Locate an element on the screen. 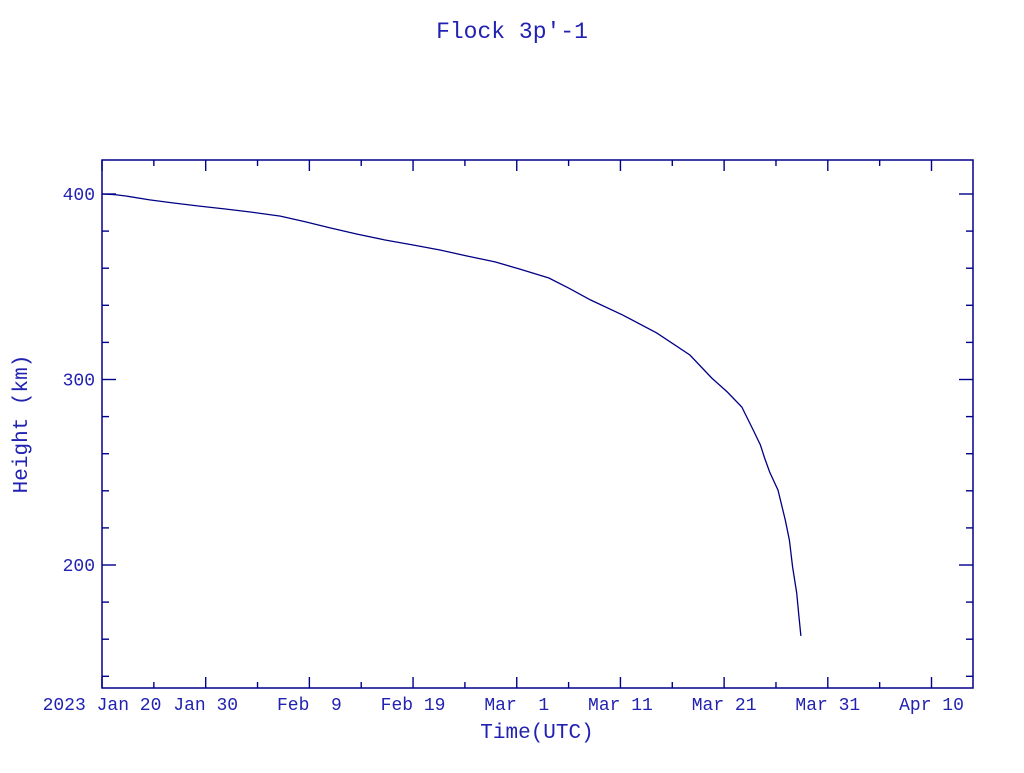  x-tick-label: 2023 Jan 20 is located at coordinates (102, 706).